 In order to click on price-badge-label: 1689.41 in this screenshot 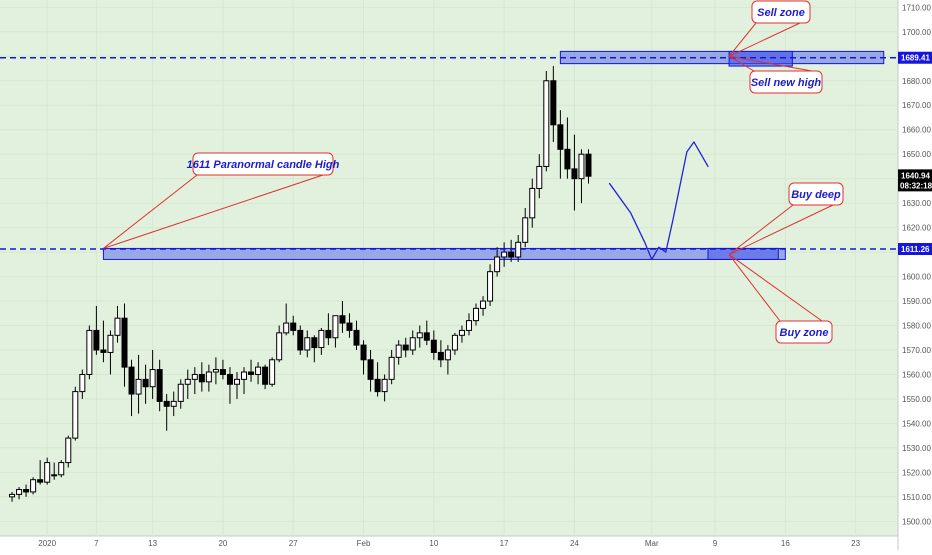, I will do `click(915, 58)`.